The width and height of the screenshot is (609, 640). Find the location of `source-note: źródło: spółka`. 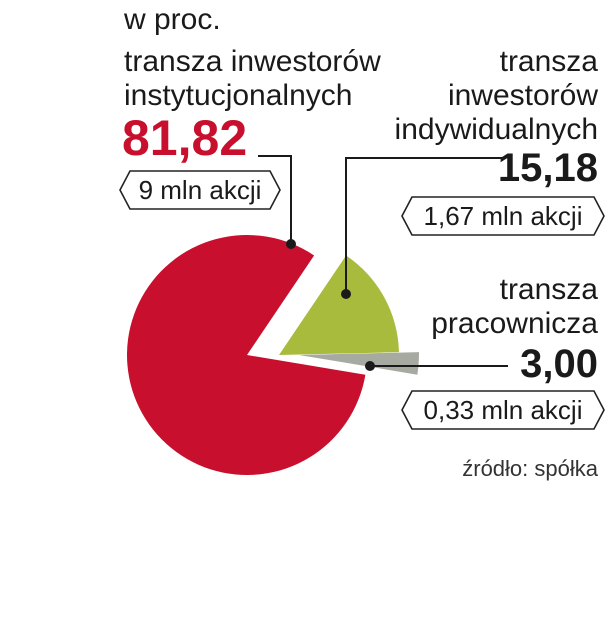

source-note: źródło: spółka is located at coordinates (530, 468).